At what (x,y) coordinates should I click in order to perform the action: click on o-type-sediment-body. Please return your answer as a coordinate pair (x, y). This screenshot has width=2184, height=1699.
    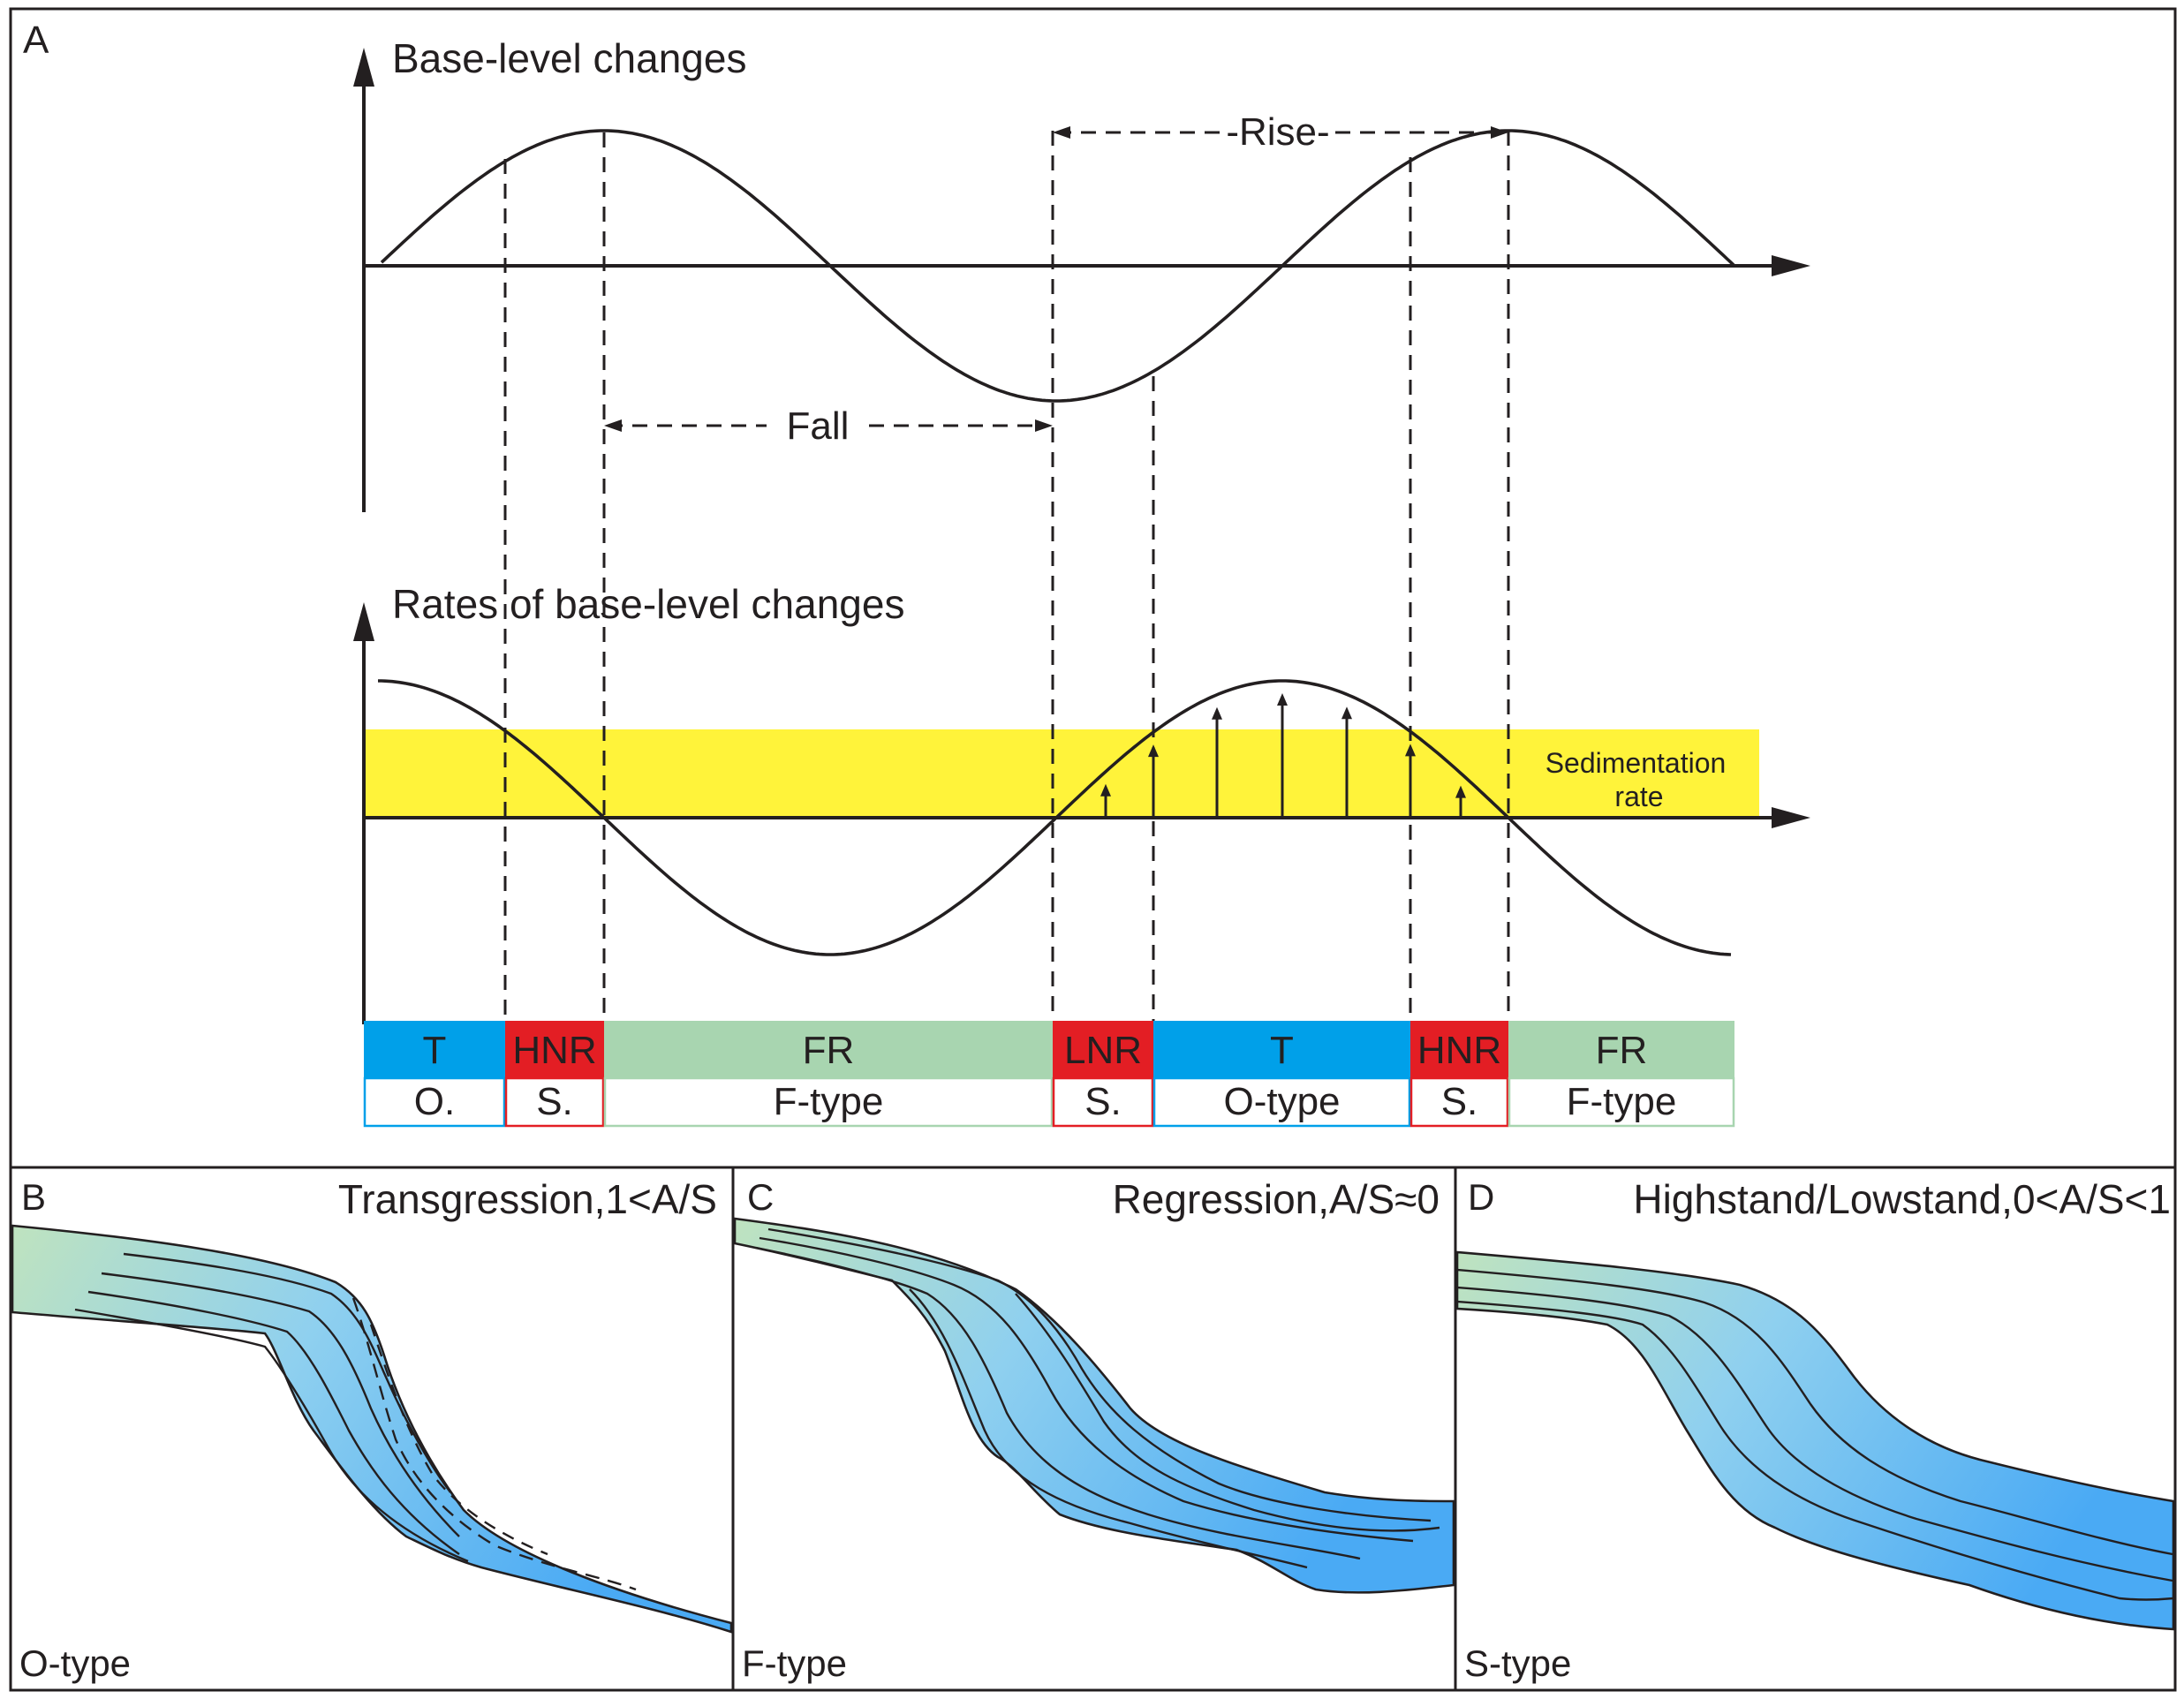
    Looking at the image, I should click on (372, 1429).